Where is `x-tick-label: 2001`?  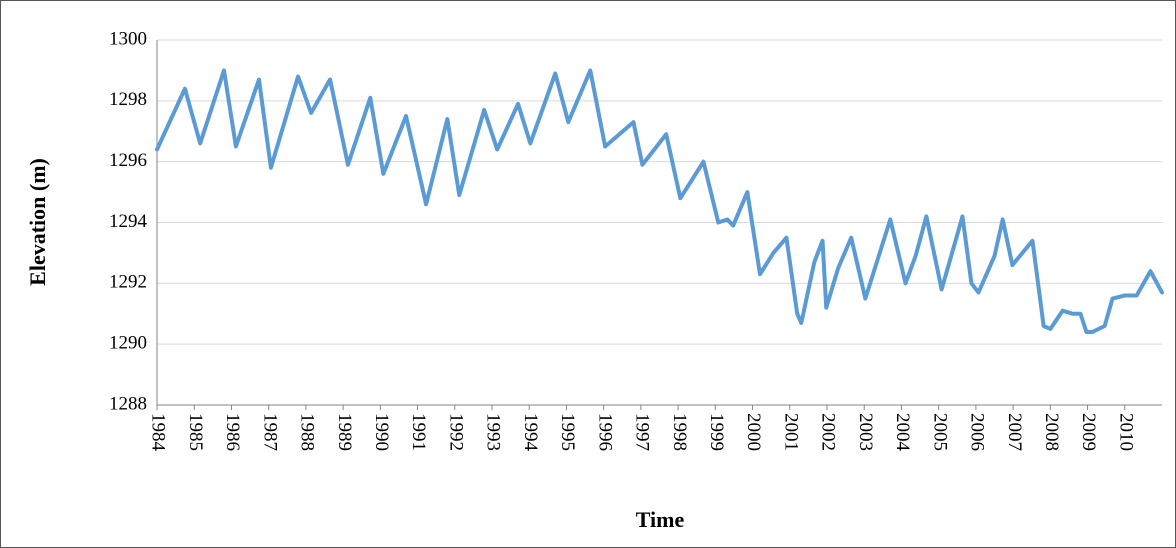
x-tick-label: 2001 is located at coordinates (790, 432).